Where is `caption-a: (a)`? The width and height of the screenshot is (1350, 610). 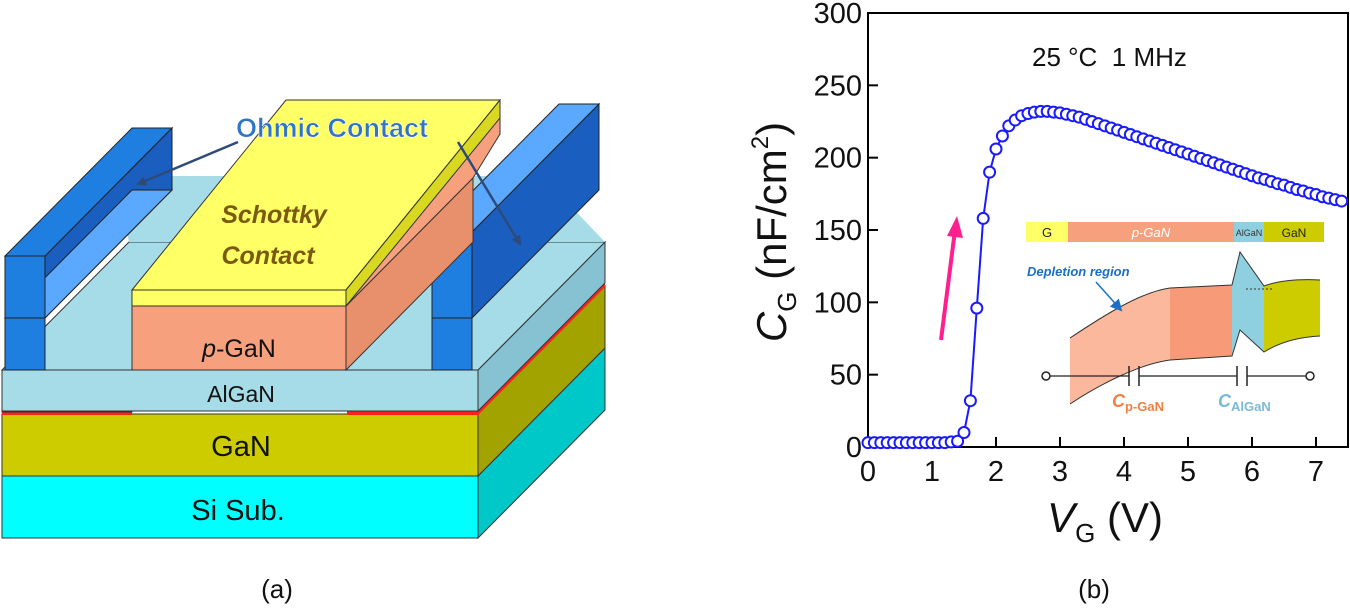
caption-a: (a) is located at coordinates (277, 589).